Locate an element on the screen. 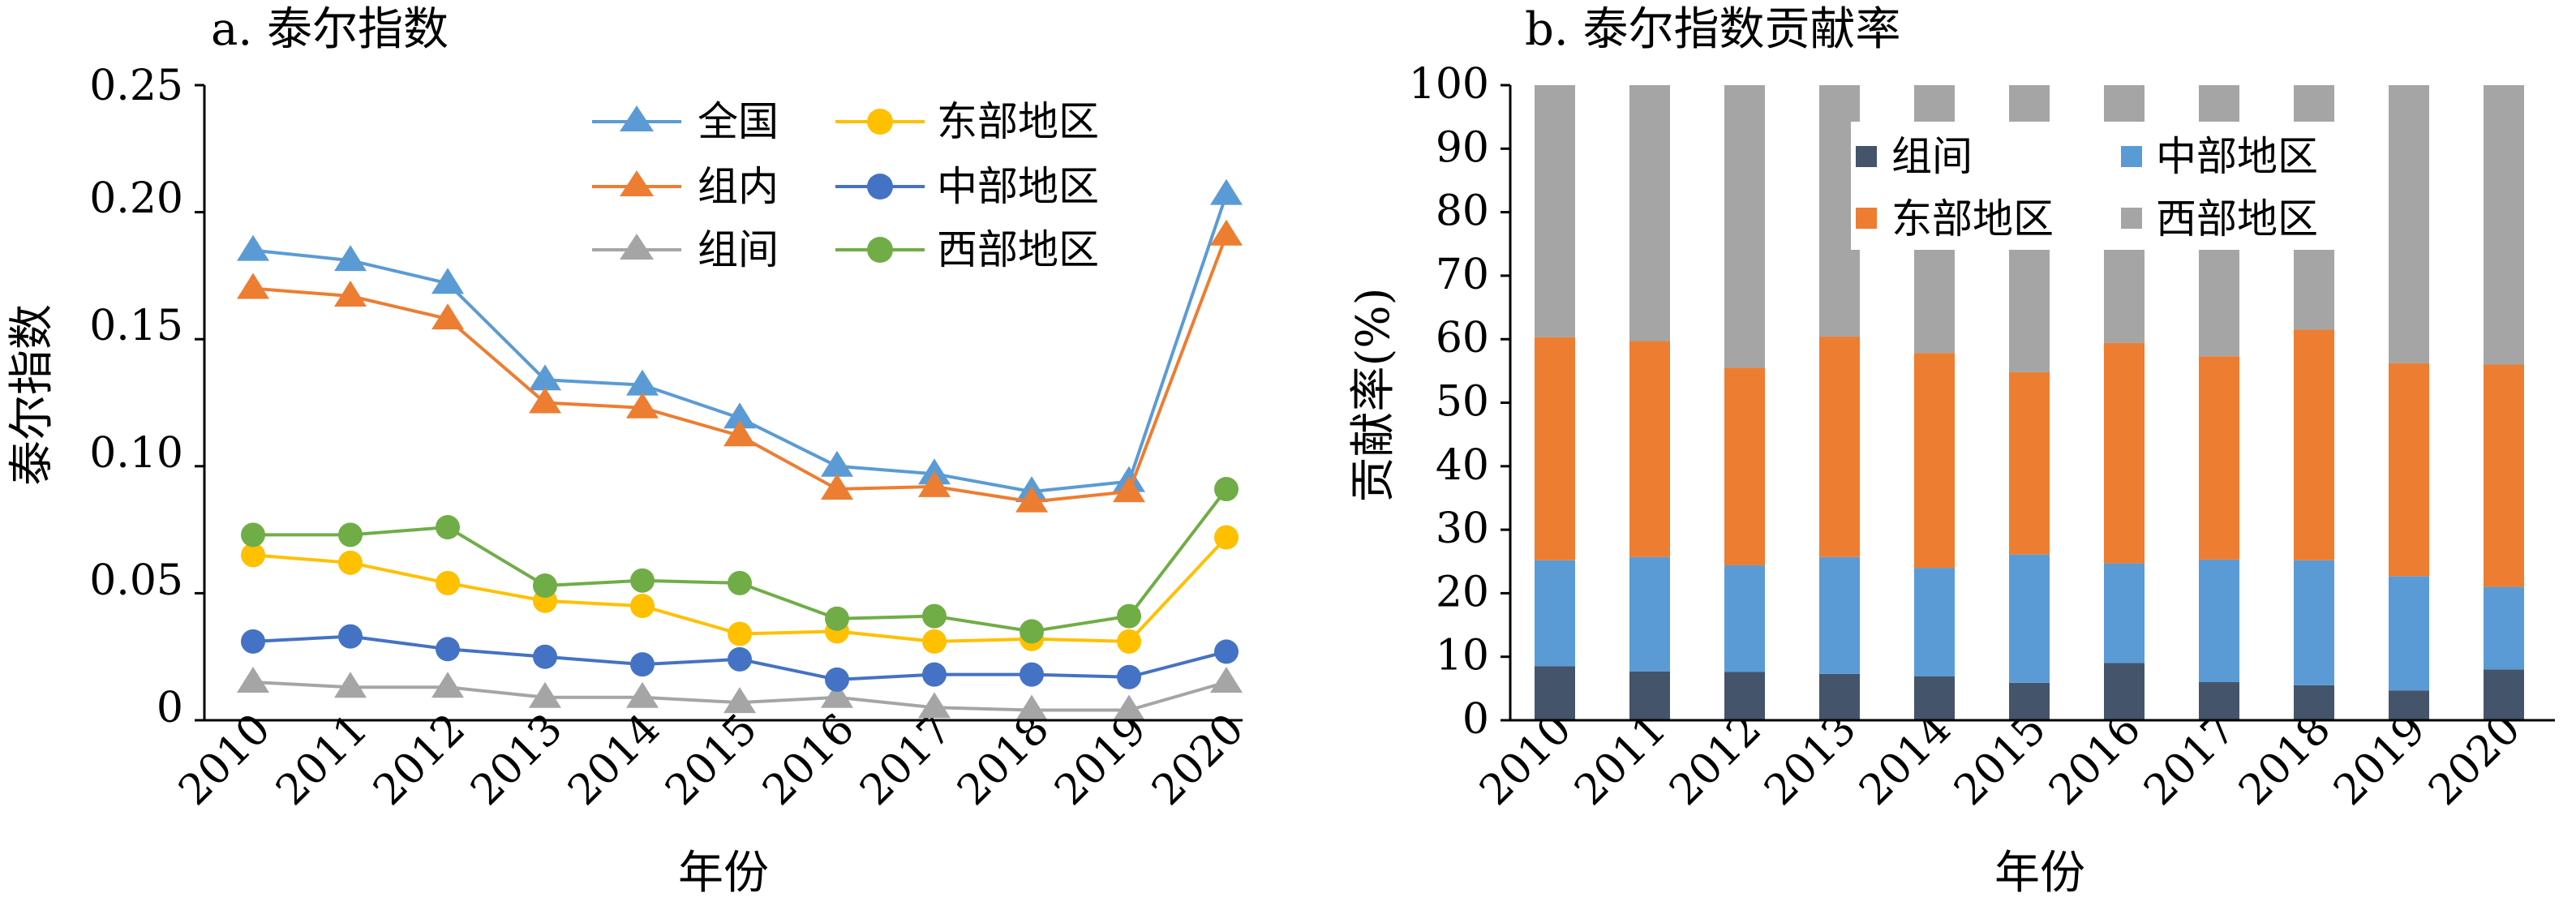 This screenshot has height=906, width=2576. legend-item-zhongbu: 中部地区 is located at coordinates (967, 186).